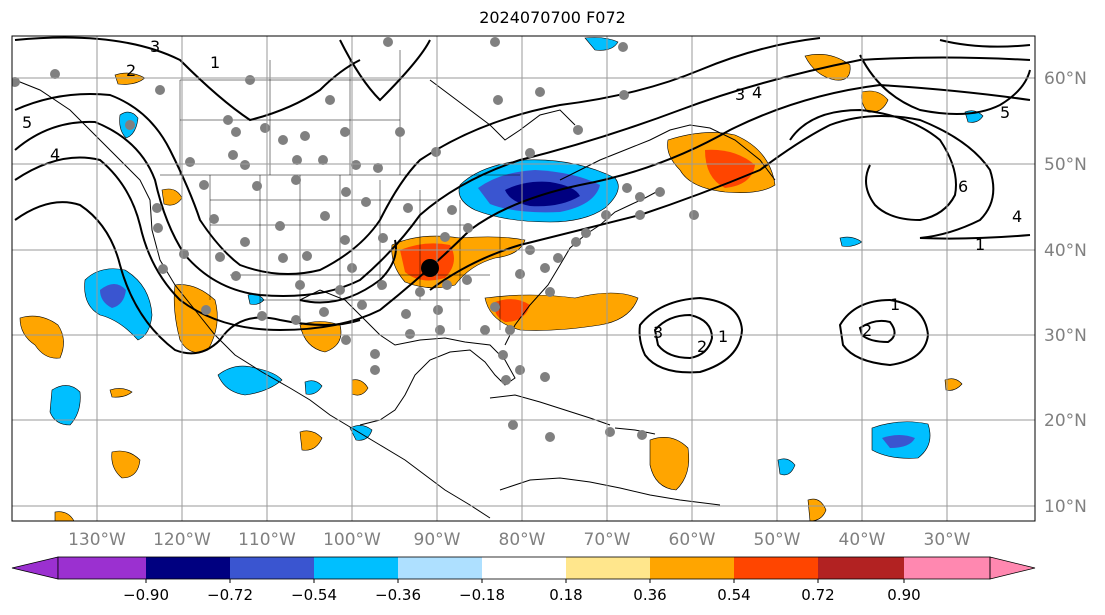 Image resolution: width=1105 pixels, height=615 pixels. What do you see at coordinates (64, 516) in the screenshot?
I see `pos-anomaly-small8` at bounding box center [64, 516].